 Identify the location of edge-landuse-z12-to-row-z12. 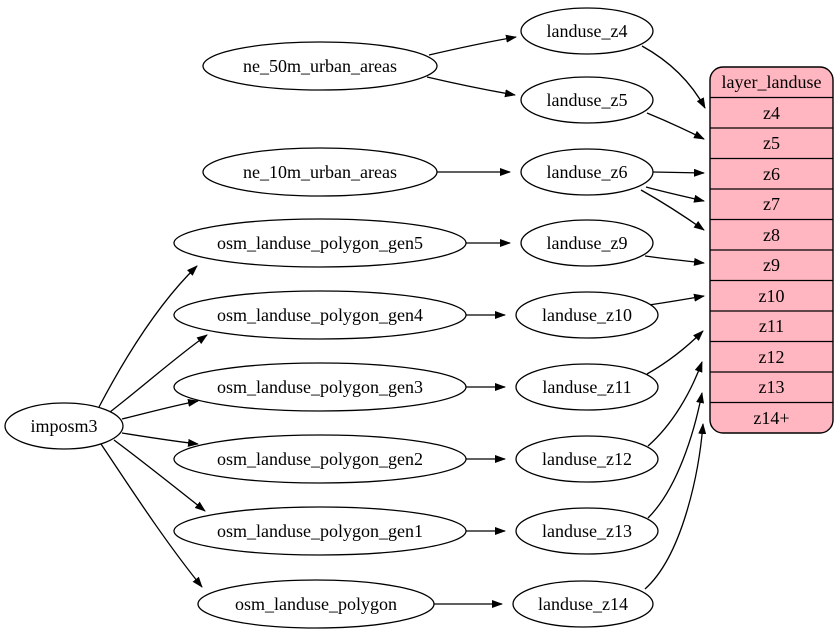
(675, 404).